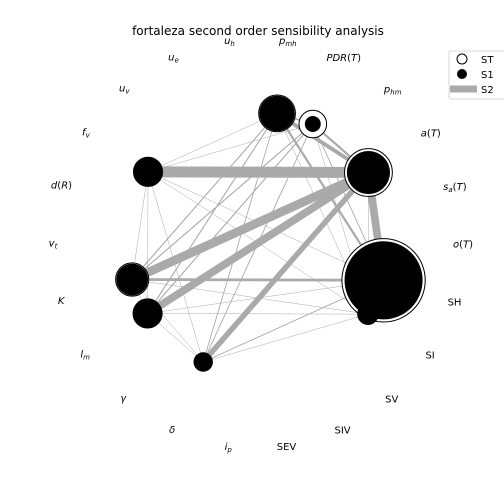  Describe the element at coordinates (476, 75) in the screenshot. I see `legend: ST S1 S2` at that location.